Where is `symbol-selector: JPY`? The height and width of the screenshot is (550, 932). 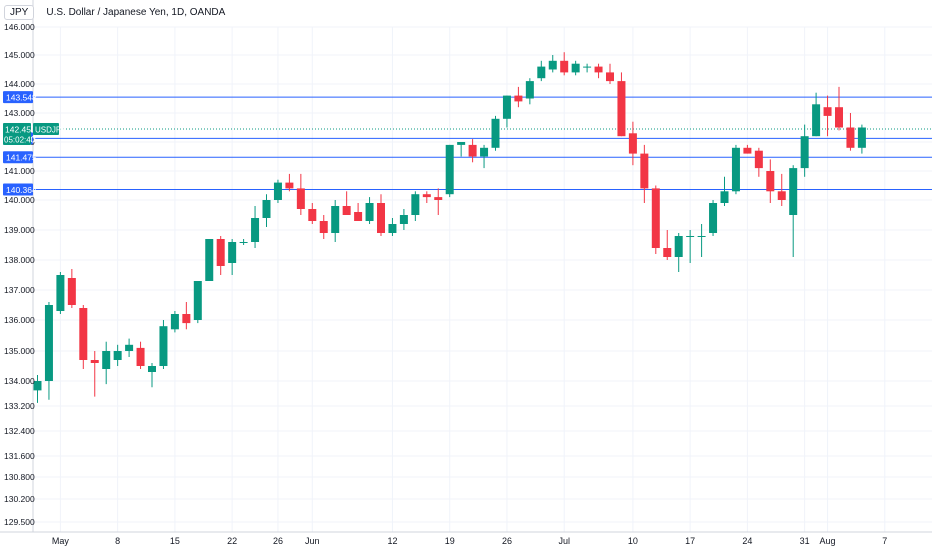
symbol-selector: JPY is located at coordinates (19, 12).